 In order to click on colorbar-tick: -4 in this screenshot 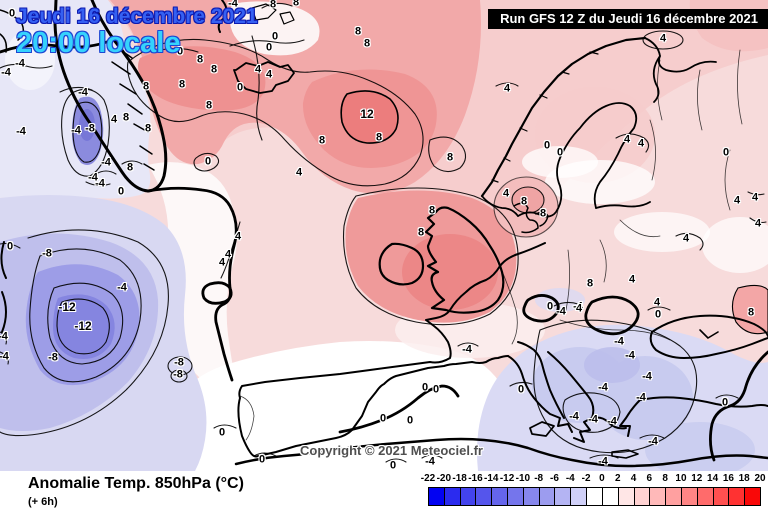, I will do `click(570, 478)`.